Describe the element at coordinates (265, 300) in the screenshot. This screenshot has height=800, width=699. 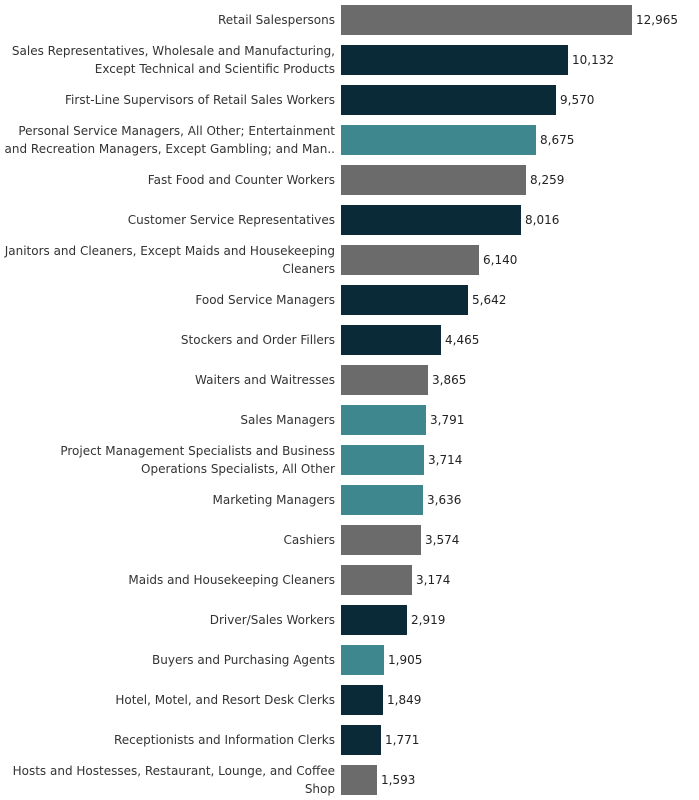
I see `category-label: Food Service Managers` at that location.